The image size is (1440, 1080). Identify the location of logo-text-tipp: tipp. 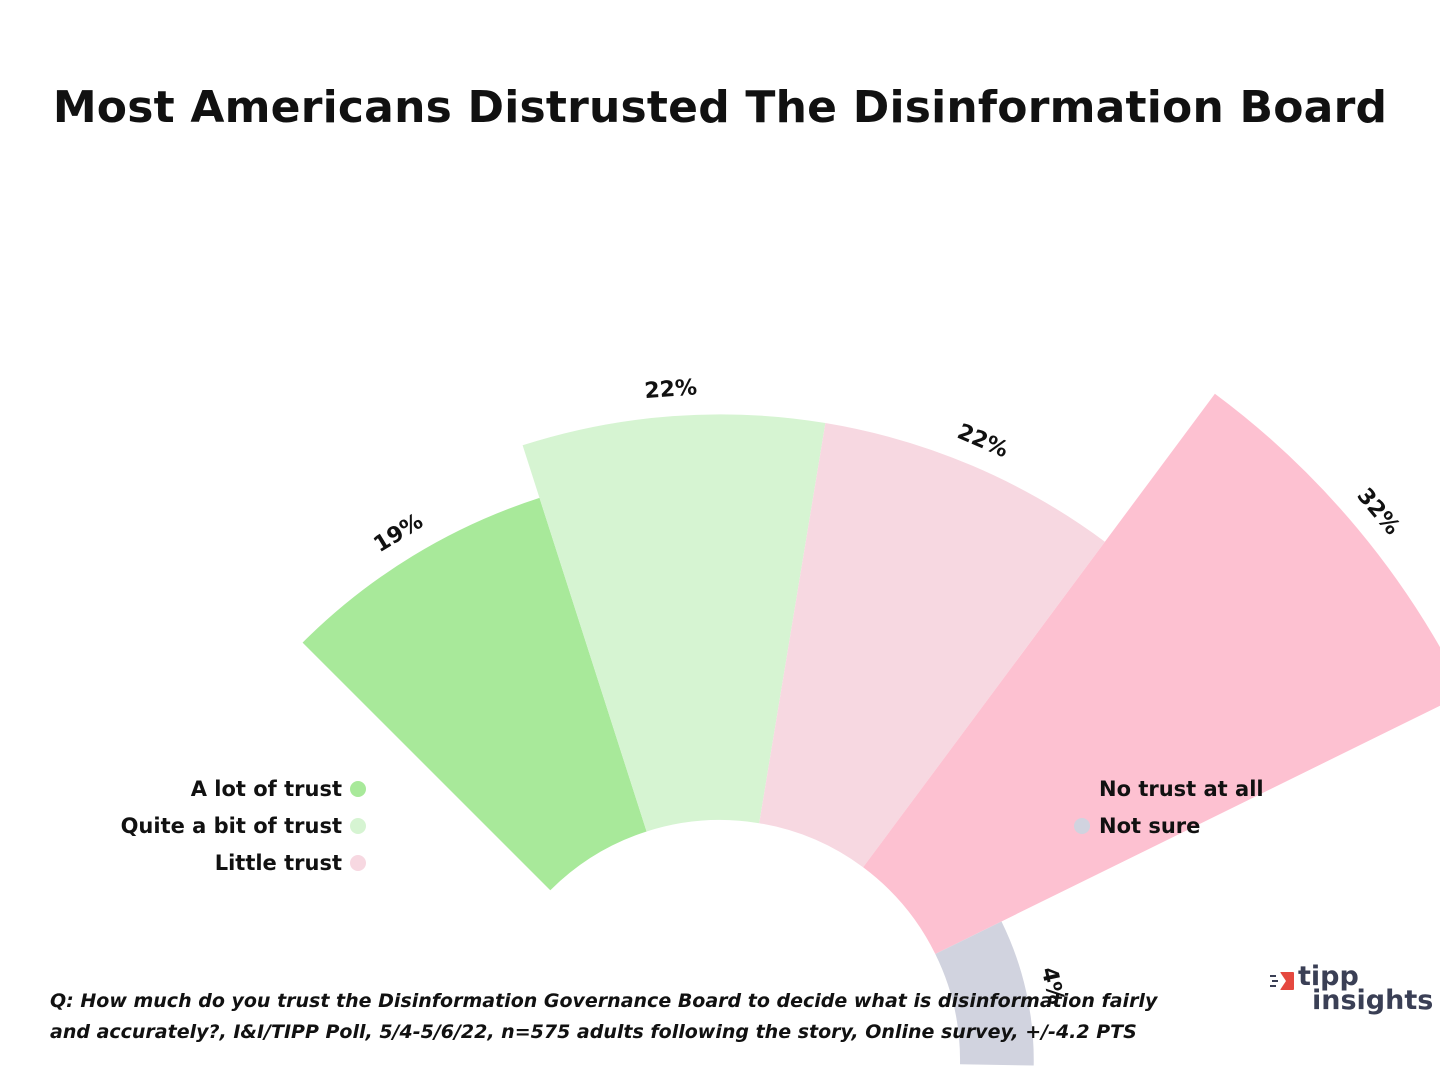
(1328, 976).